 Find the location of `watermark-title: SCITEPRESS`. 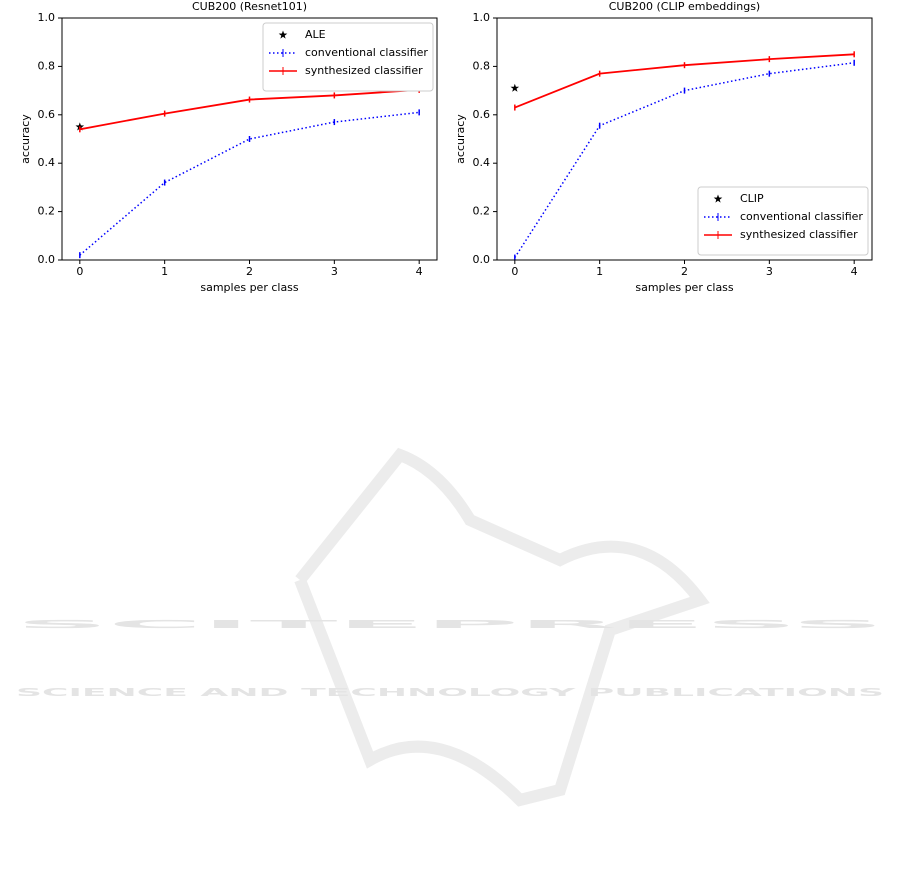

watermark-title: SCITEPRESS is located at coordinates (450, 624).